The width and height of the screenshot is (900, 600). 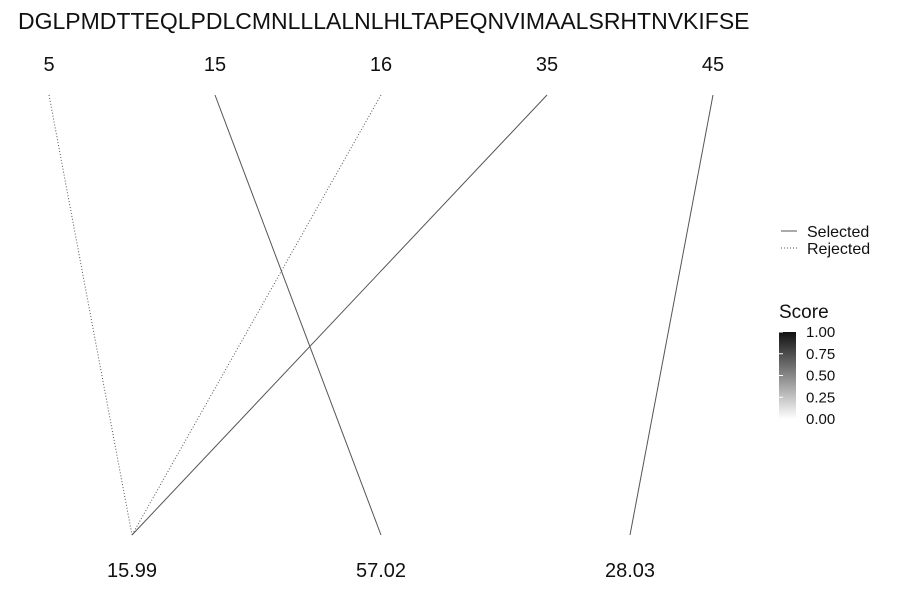 I want to click on position-label: 5, so click(x=48, y=65).